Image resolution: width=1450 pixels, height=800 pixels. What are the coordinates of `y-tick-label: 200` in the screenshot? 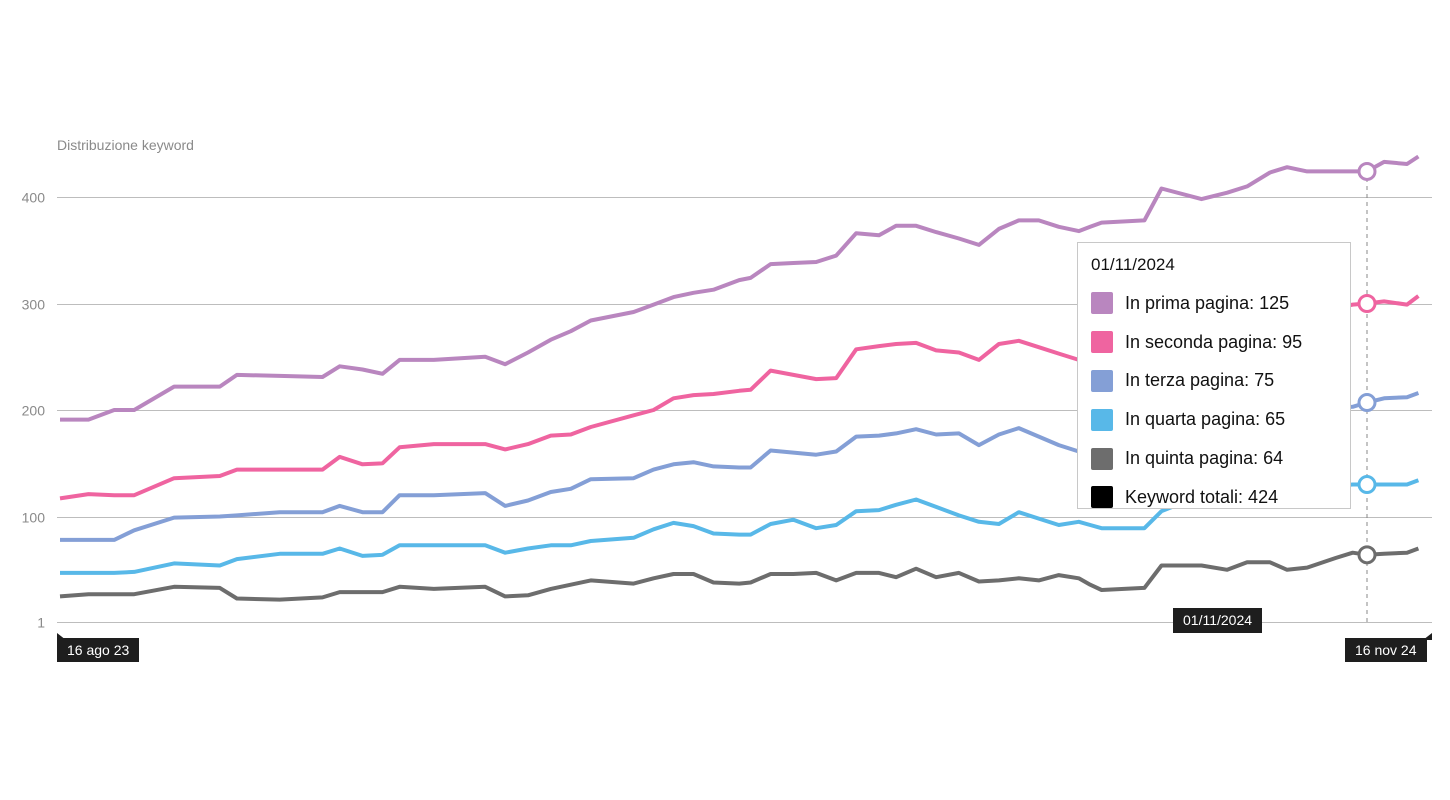 It's located at (34, 411).